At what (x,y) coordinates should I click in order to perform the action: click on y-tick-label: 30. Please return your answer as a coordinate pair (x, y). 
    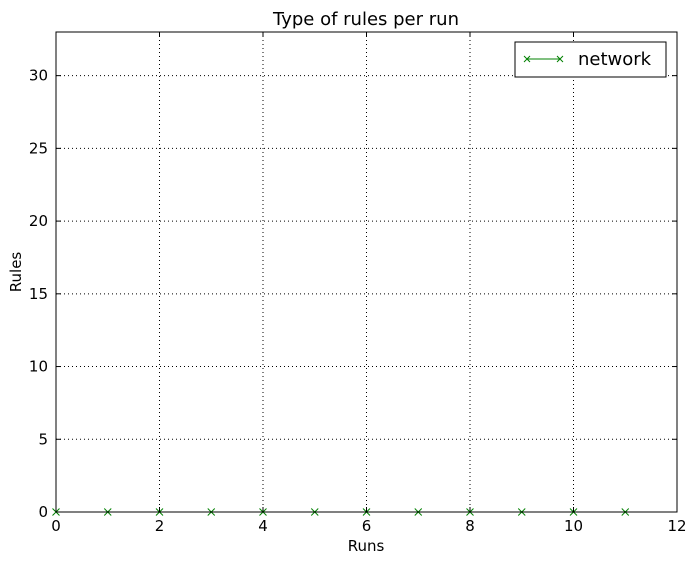
    Looking at the image, I should click on (38, 76).